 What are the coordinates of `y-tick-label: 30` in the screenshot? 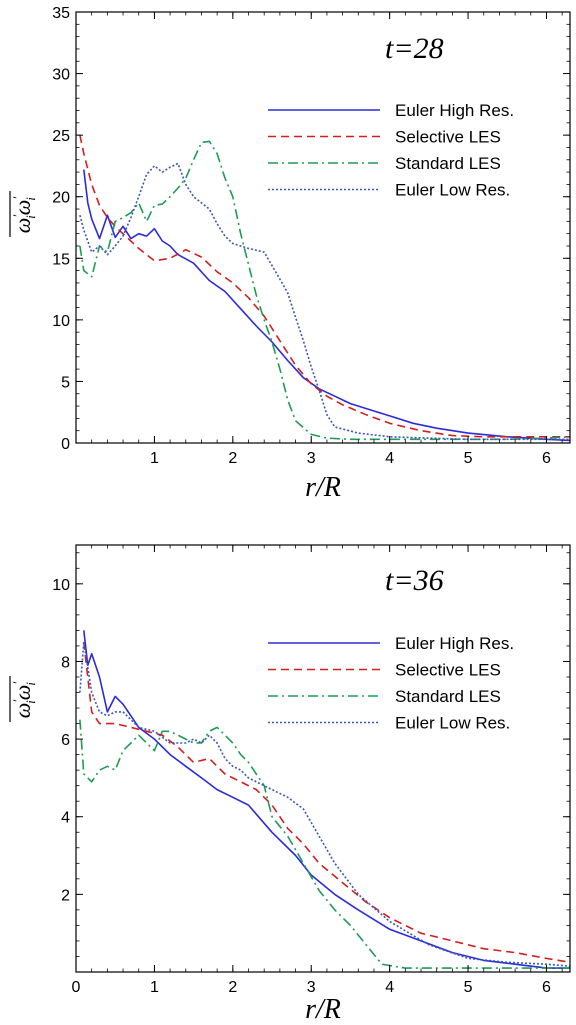 It's located at (61, 75).